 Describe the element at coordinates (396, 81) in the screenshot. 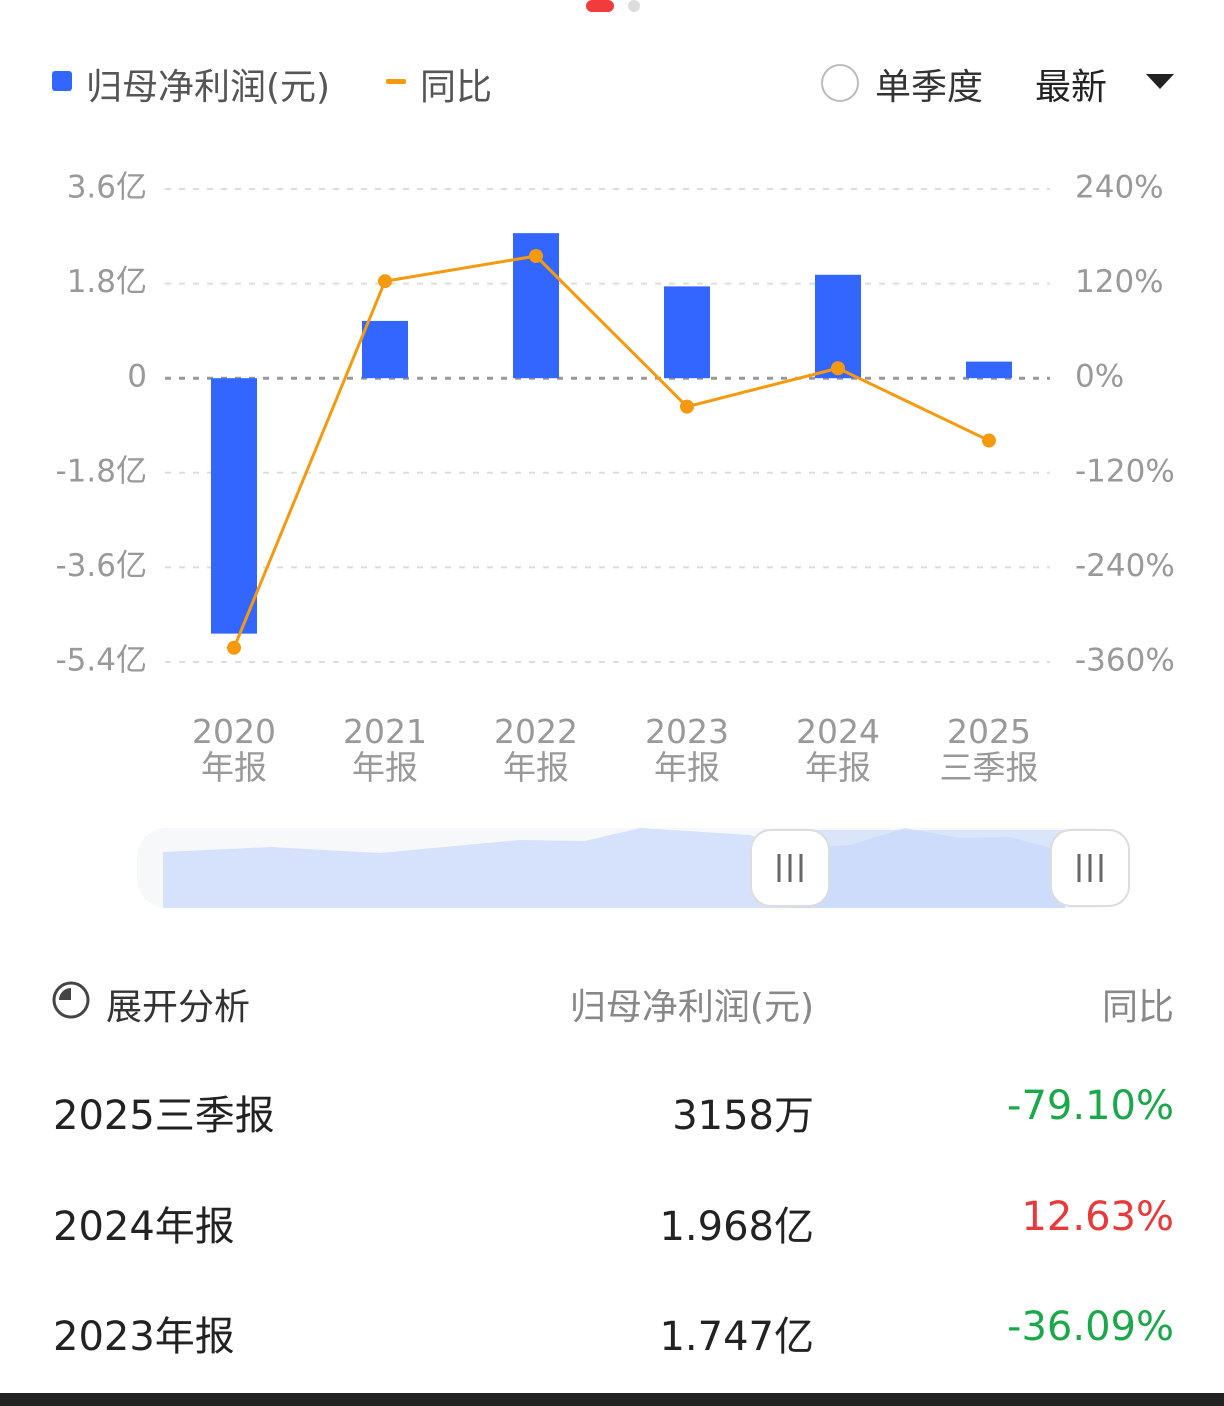

I see `legend-swatch-line` at that location.